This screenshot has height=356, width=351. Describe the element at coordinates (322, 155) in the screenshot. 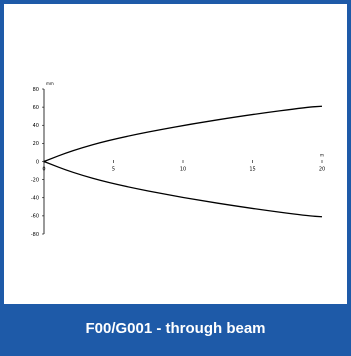

I see `x-axis-unit: m` at that location.